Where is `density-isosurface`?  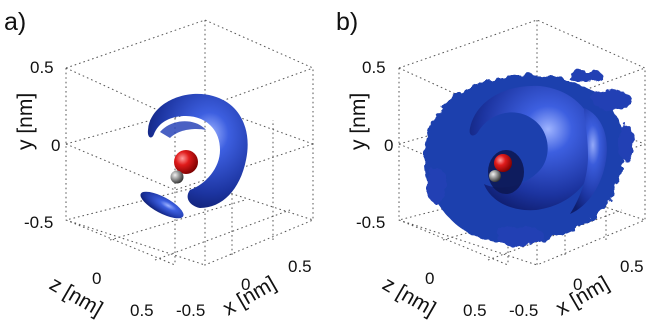
density-isosurface is located at coordinates (194, 156).